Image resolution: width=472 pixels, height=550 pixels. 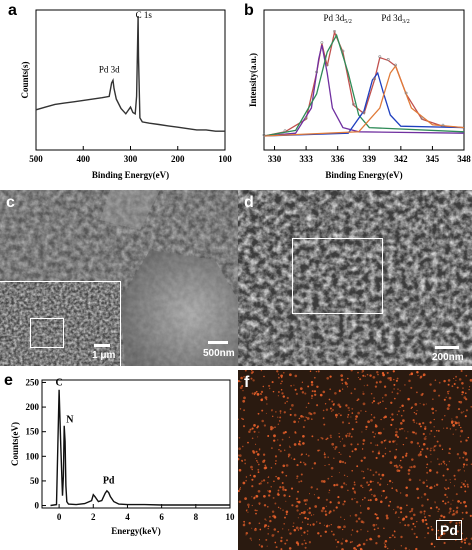 I want to click on plot-frame-e, so click(x=136, y=444).